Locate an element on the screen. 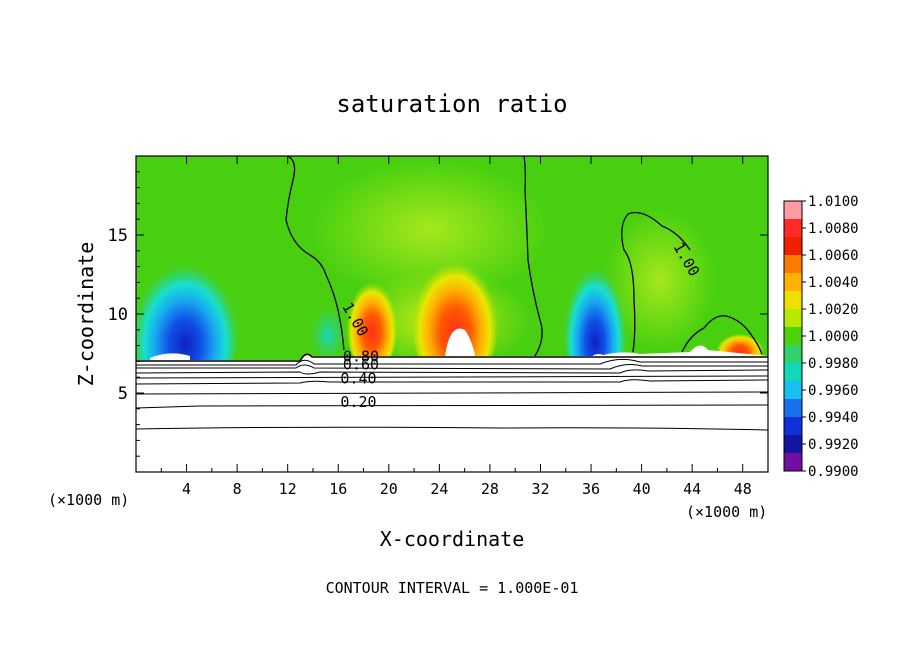 This screenshot has width=904, height=654. subsaturated-region is located at coordinates (328, 335).